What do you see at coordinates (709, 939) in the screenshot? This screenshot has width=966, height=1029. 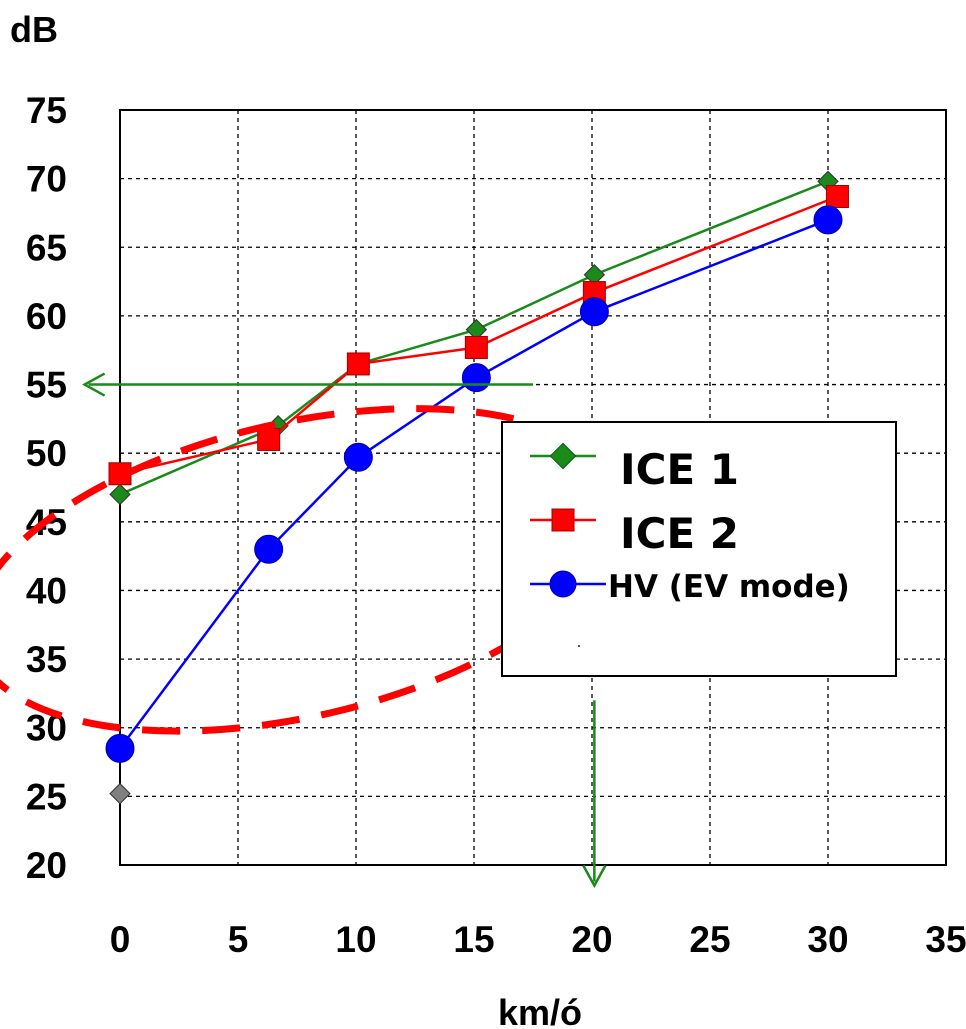 I see `x-tick-label: 25` at bounding box center [709, 939].